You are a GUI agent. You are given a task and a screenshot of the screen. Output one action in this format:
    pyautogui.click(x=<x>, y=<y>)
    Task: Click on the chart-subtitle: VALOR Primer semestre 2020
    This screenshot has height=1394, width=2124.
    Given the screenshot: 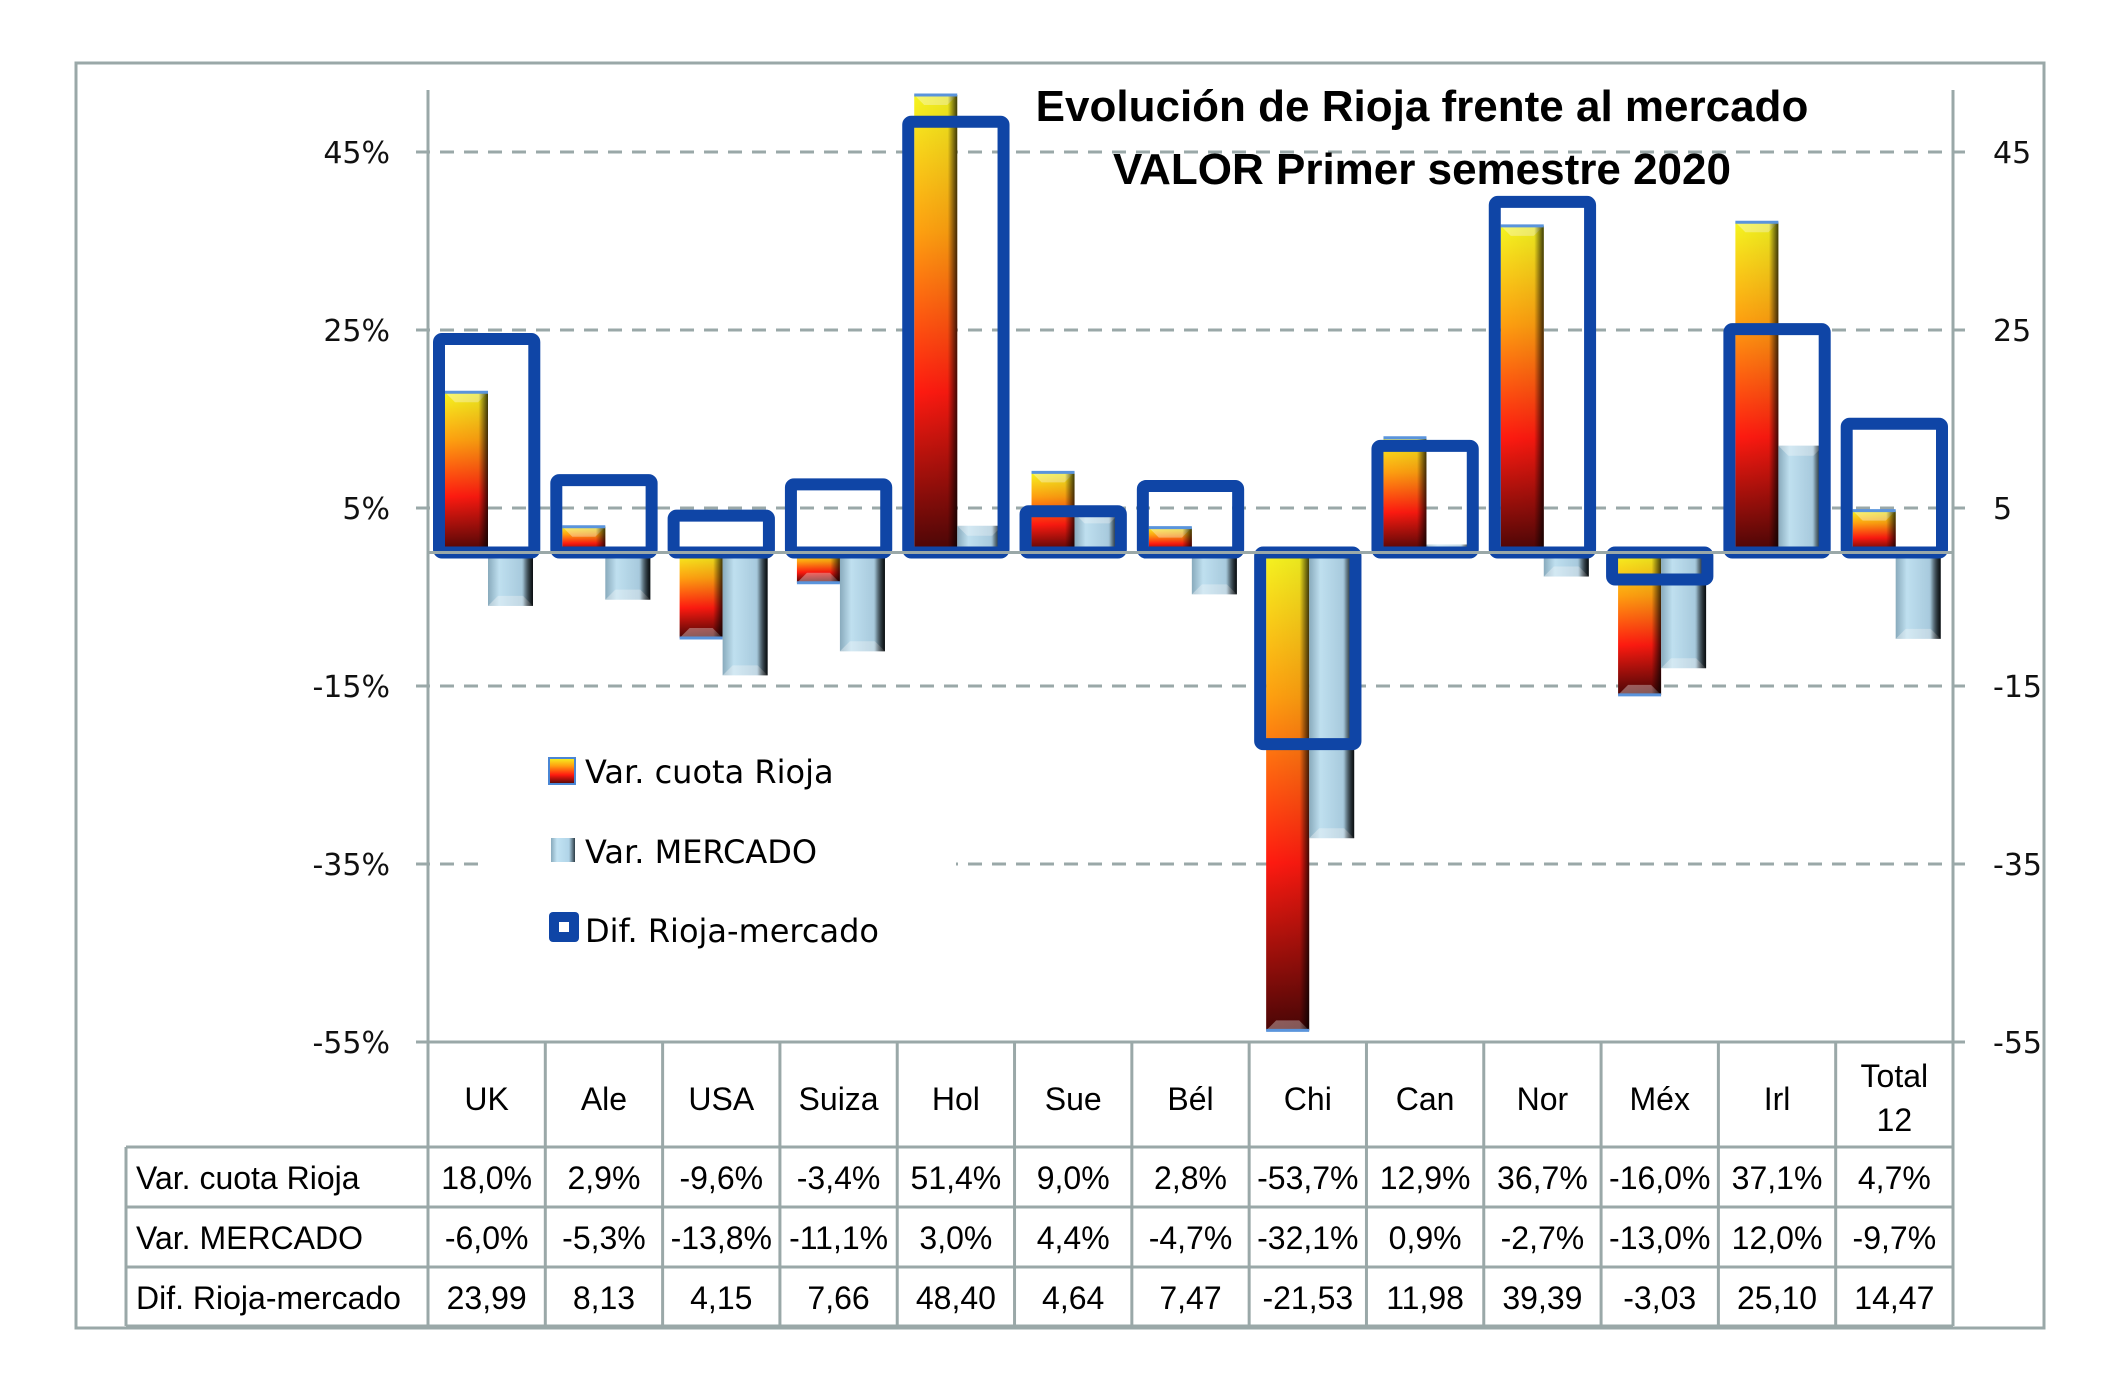 What is the action you would take?
    pyautogui.click(x=1422, y=169)
    